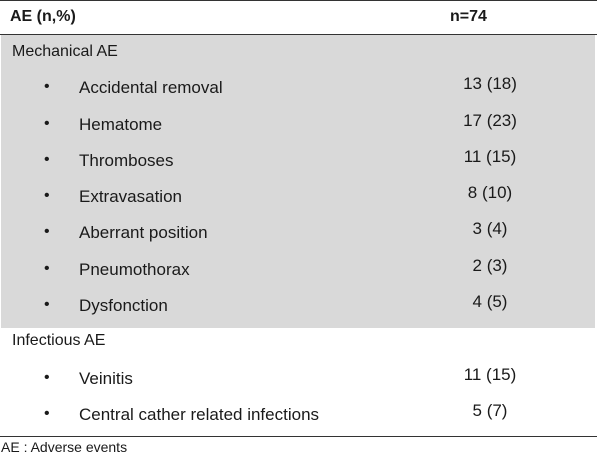  I want to click on bottom-rule, so click(298, 436).